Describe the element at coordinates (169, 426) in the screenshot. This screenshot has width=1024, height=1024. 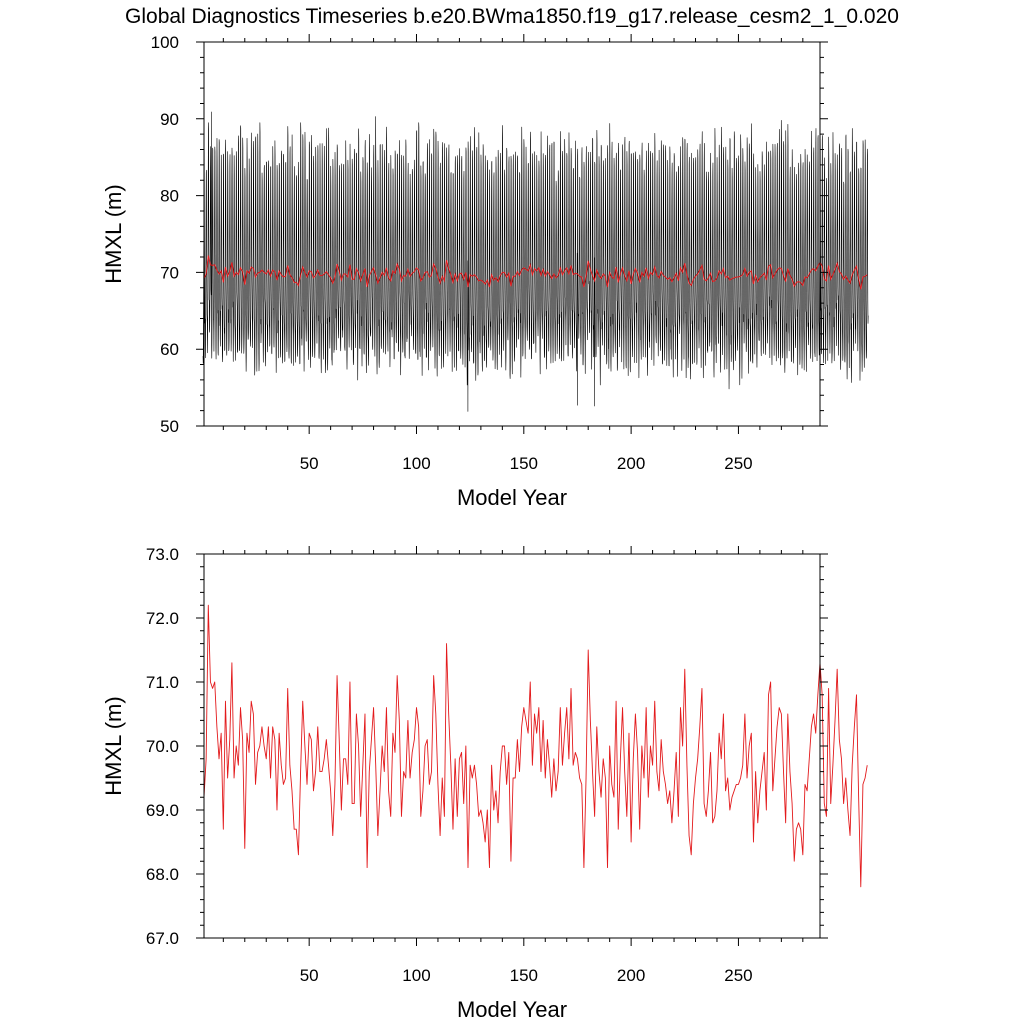
I see `y-tick-label: 50` at that location.